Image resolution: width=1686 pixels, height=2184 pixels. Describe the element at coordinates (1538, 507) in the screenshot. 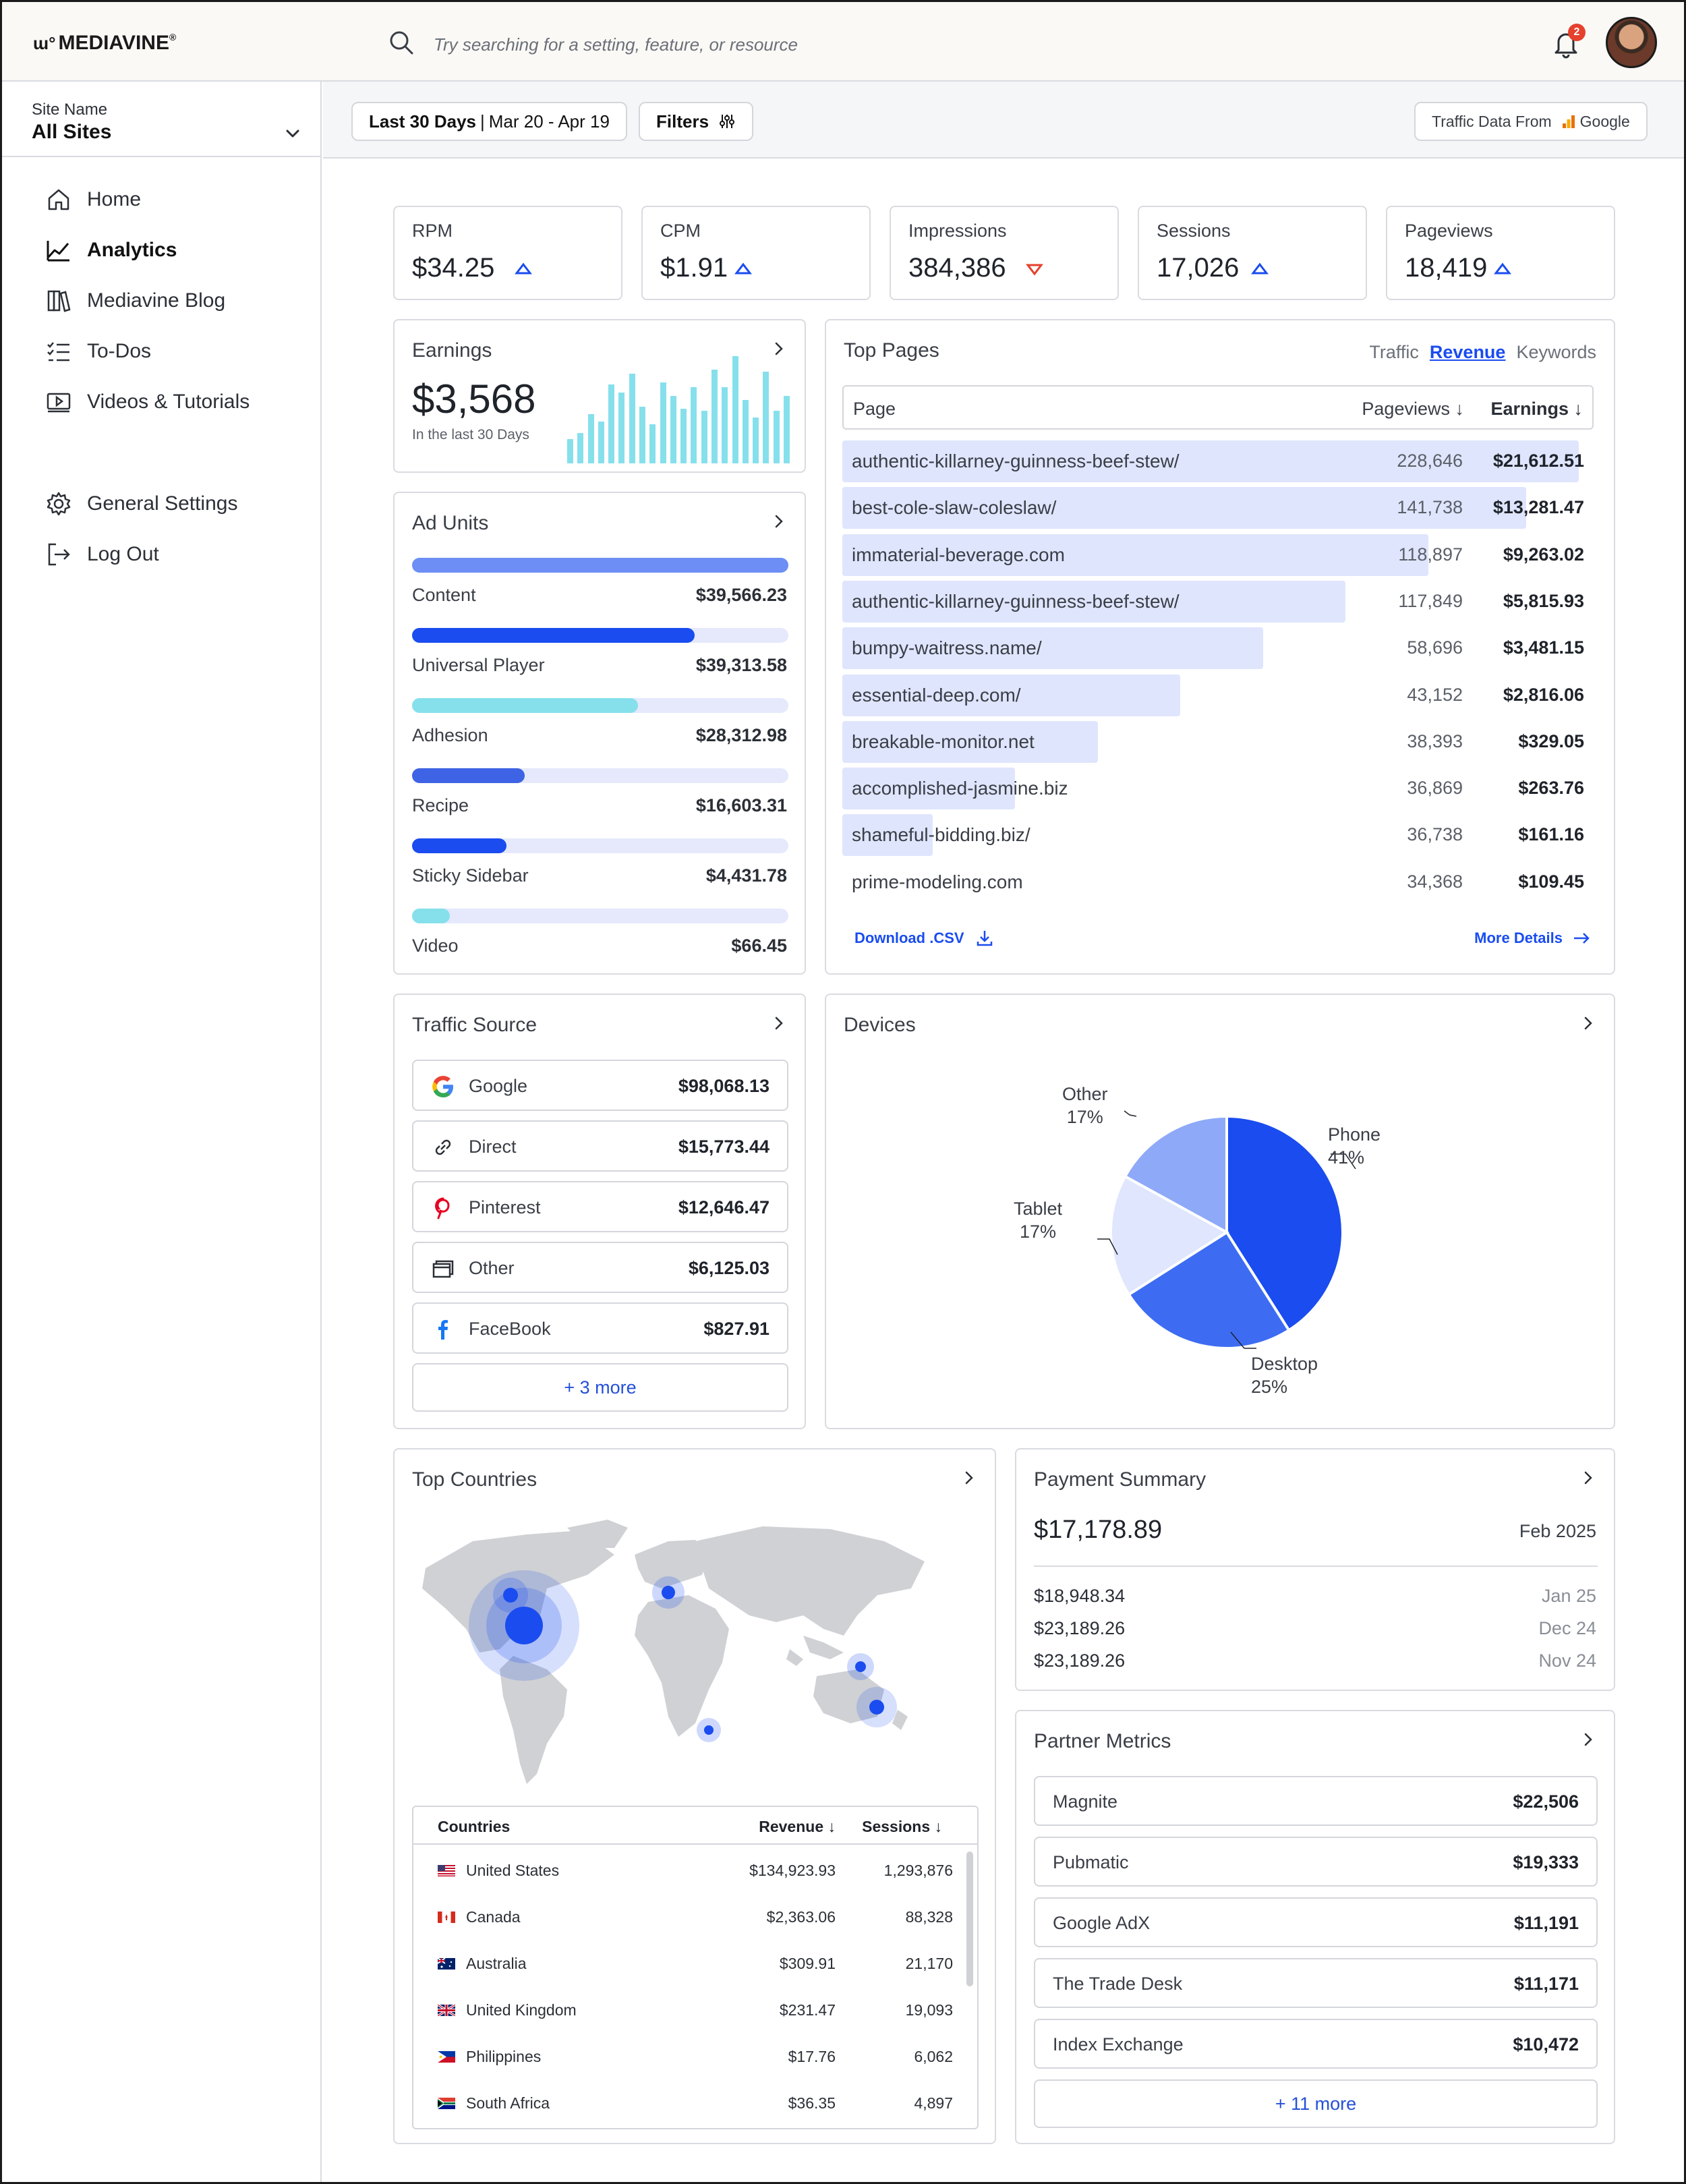

I see `row-earnings: $13,281.47` at that location.